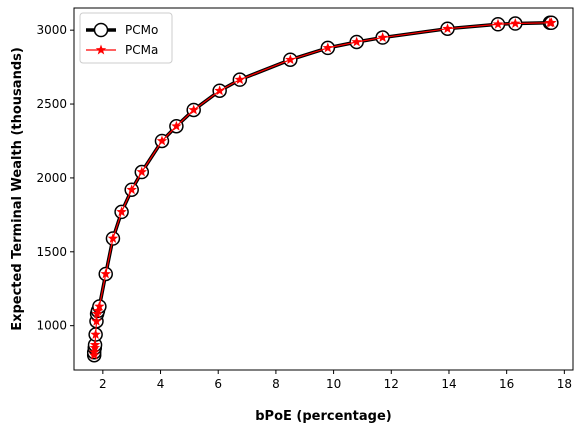  What do you see at coordinates (218, 384) in the screenshot?
I see `x-tick-label: 6` at bounding box center [218, 384].